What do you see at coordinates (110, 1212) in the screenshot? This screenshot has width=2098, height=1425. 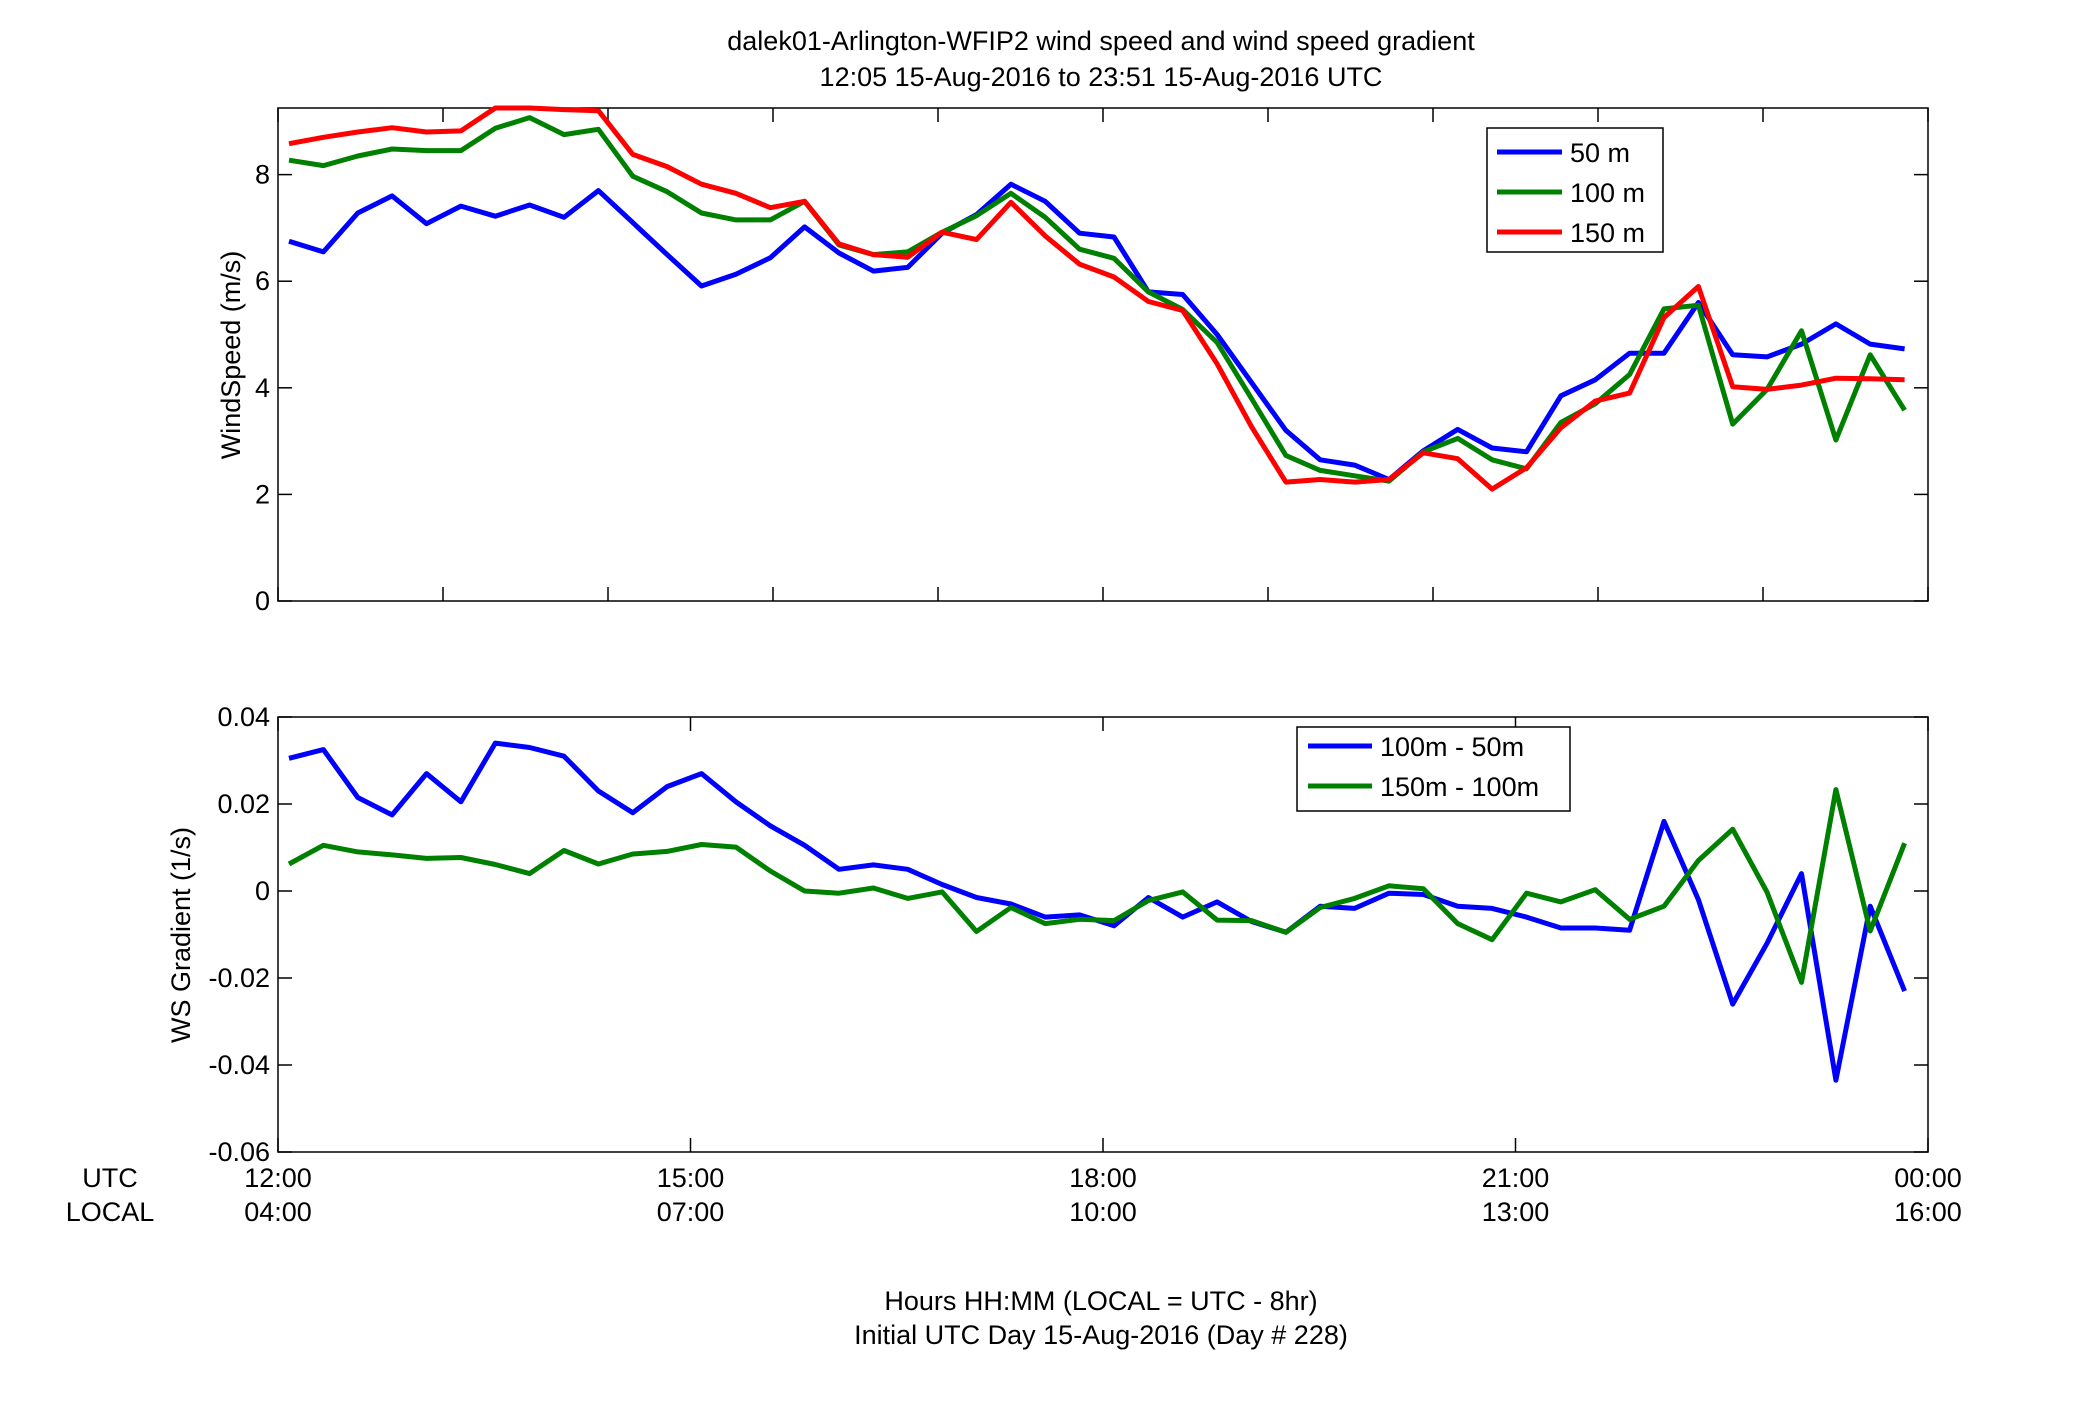 I see `x-row-label-local: LOCAL` at bounding box center [110, 1212].